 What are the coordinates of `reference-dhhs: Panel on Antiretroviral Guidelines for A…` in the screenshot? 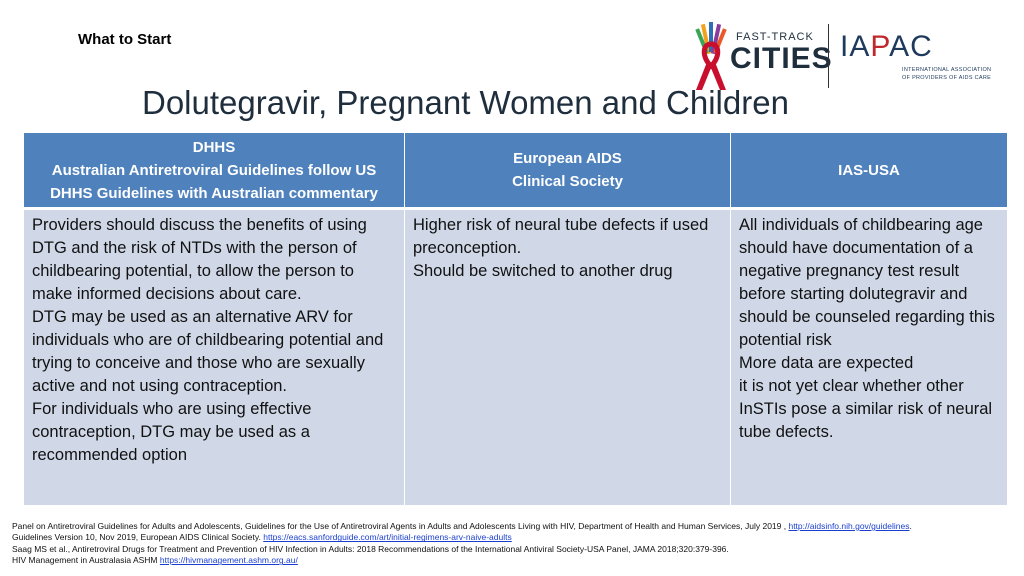 It's located at (462, 526).